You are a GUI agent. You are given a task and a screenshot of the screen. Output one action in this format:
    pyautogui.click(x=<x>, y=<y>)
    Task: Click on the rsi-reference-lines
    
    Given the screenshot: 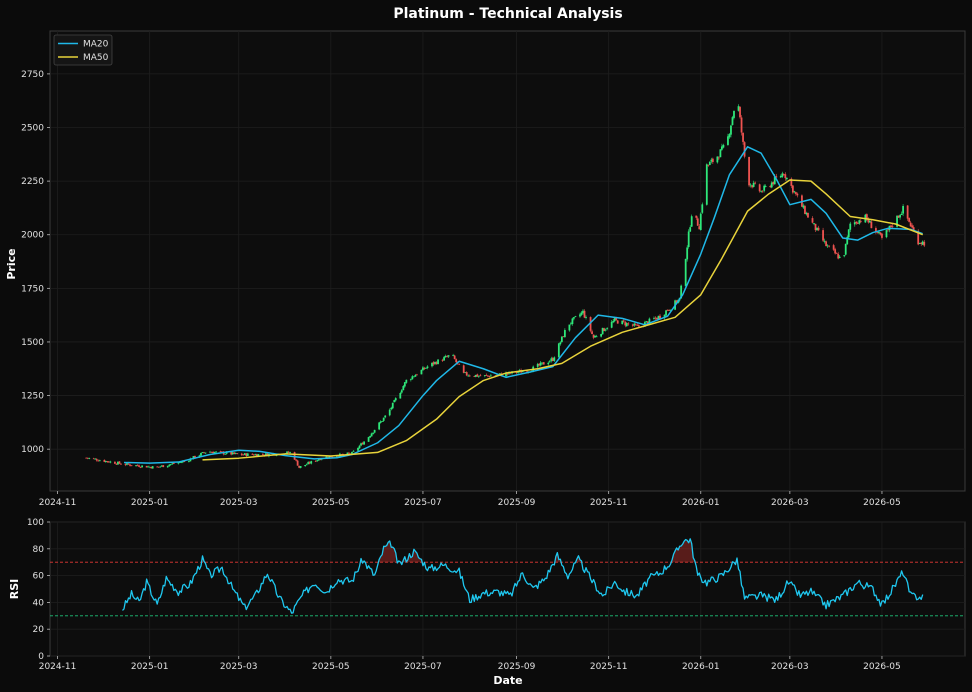 What is the action you would take?
    pyautogui.click(x=507, y=589)
    